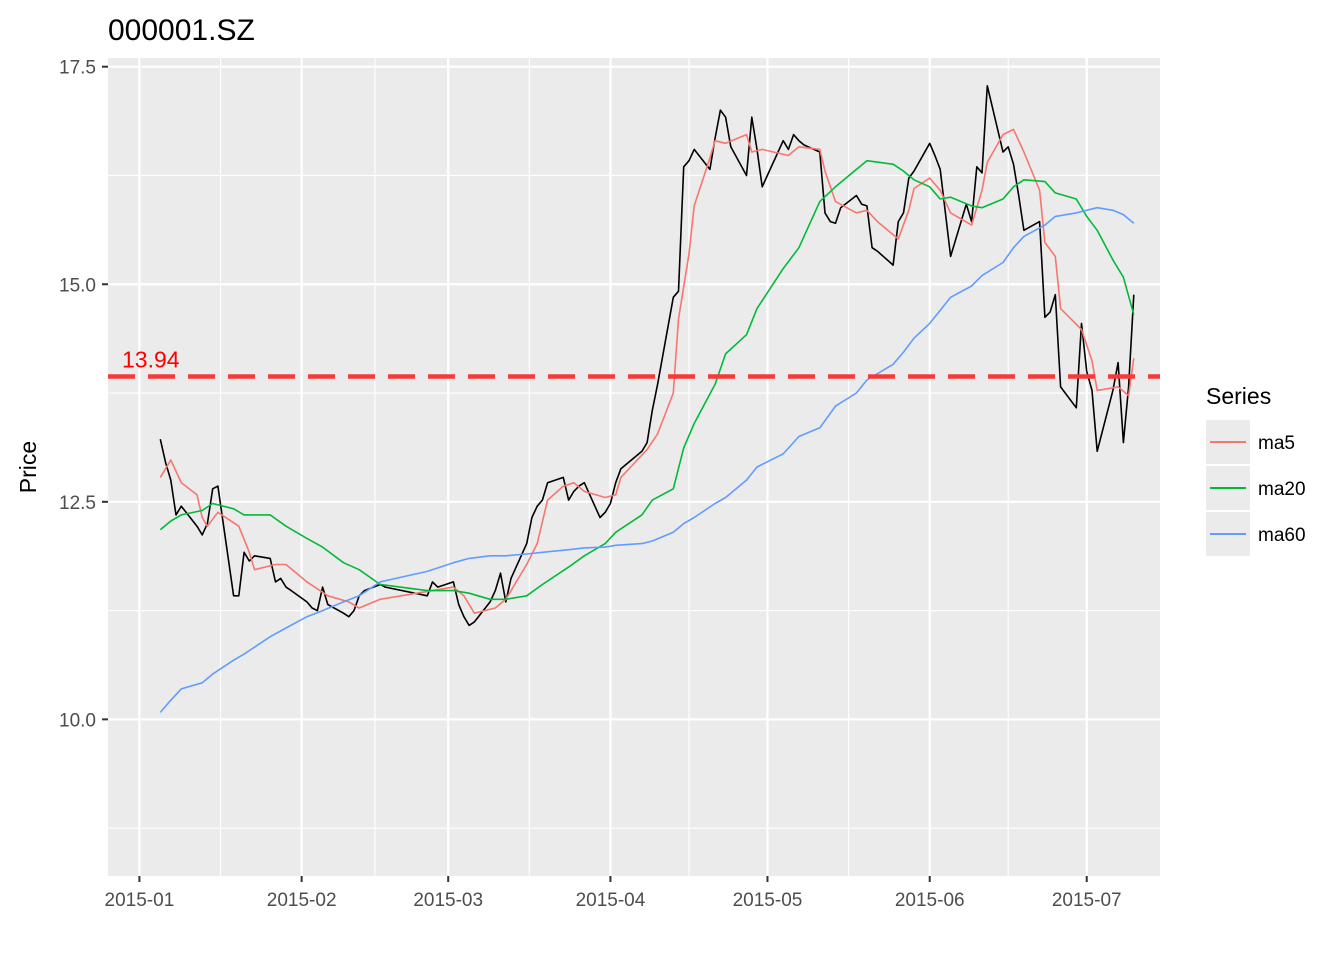  I want to click on legend: Series ma5 ma20 ma60, so click(1256, 469).